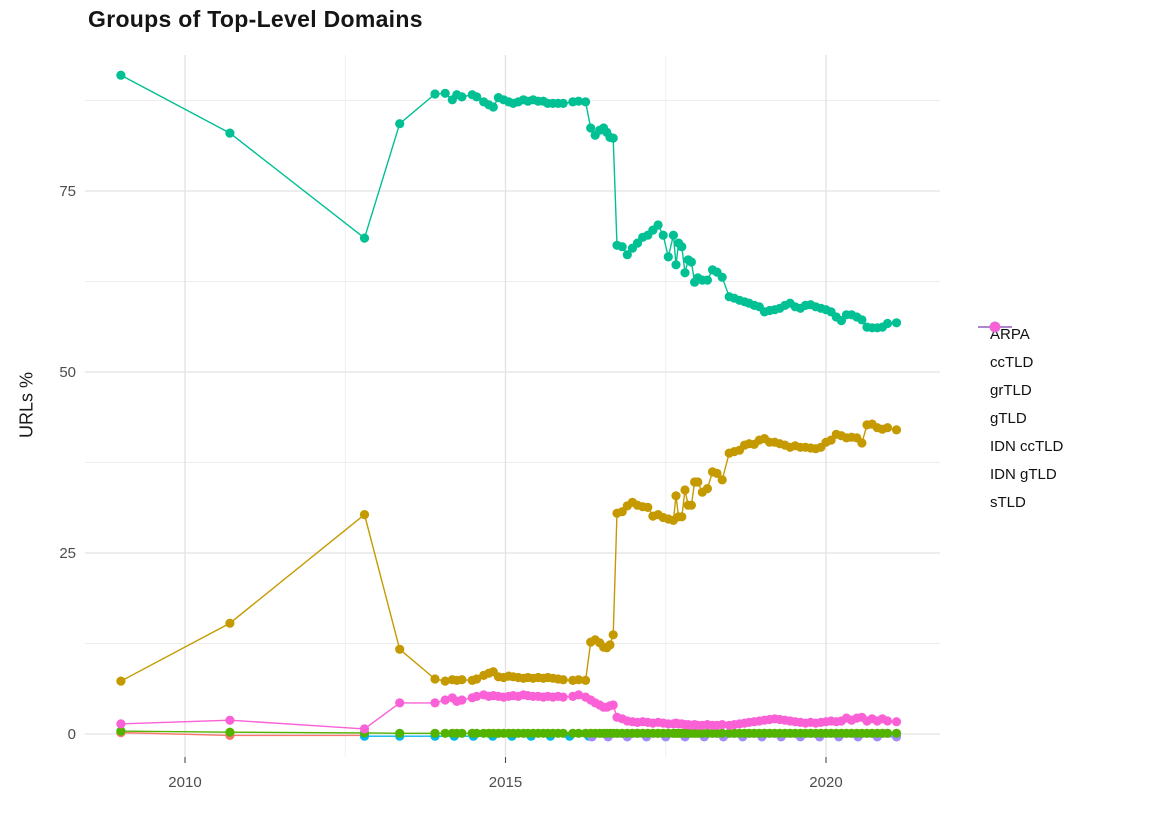  I want to click on y-tick-label: 25, so click(67, 553).